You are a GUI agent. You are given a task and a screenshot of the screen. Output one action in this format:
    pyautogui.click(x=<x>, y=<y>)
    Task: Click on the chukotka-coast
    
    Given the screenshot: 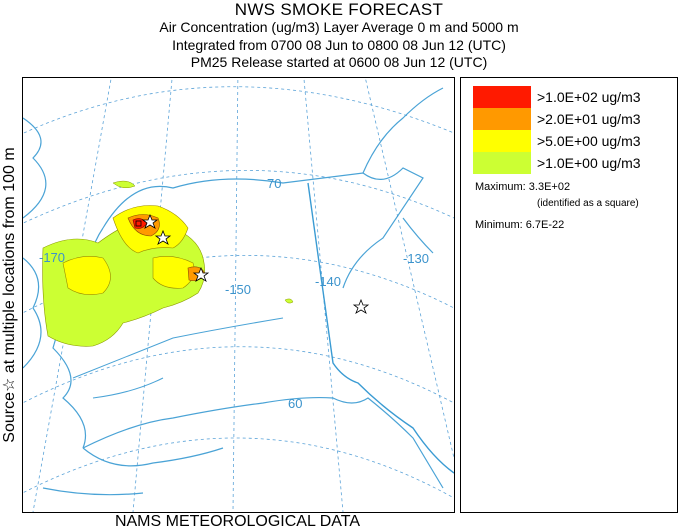 What is the action you would take?
    pyautogui.click(x=32, y=313)
    